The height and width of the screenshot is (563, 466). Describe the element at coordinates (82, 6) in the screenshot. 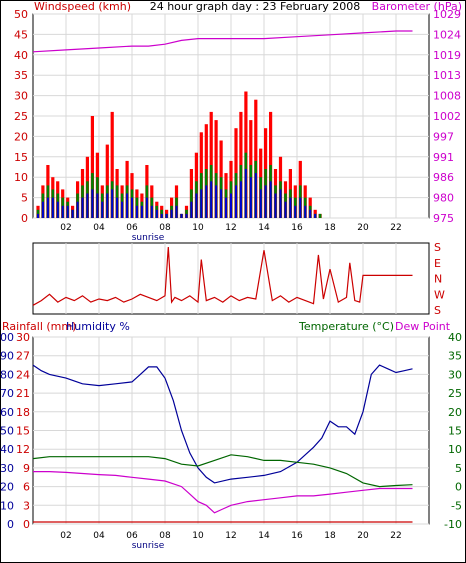

I see `windspeed-axis-label: Windspeed (kmh)` at that location.